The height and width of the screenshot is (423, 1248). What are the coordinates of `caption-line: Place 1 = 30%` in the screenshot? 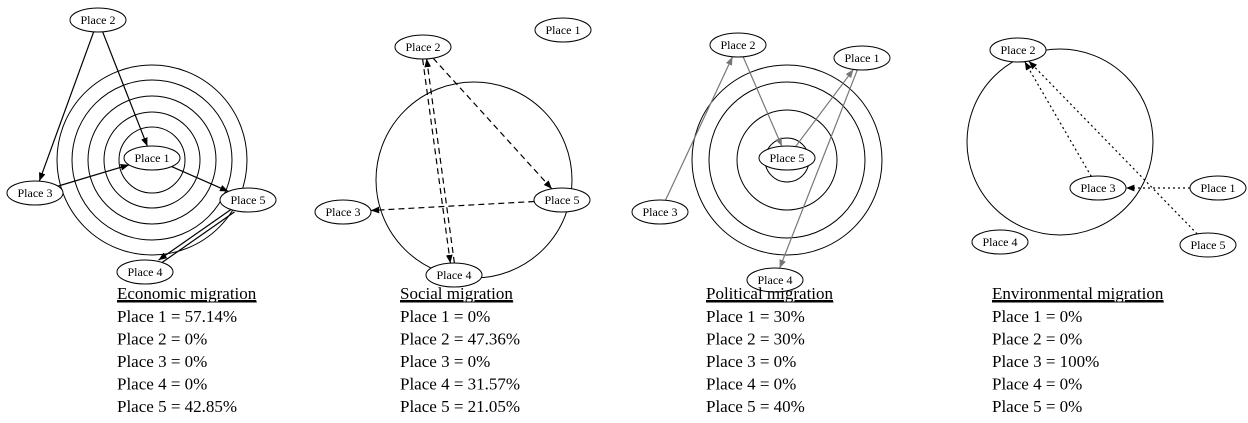 It's located at (755, 316).